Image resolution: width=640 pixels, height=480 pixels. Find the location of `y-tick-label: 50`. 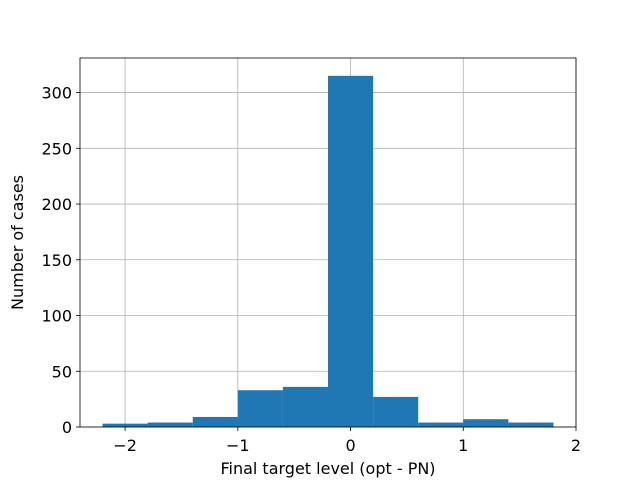

y-tick-label: 50 is located at coordinates (62, 371).